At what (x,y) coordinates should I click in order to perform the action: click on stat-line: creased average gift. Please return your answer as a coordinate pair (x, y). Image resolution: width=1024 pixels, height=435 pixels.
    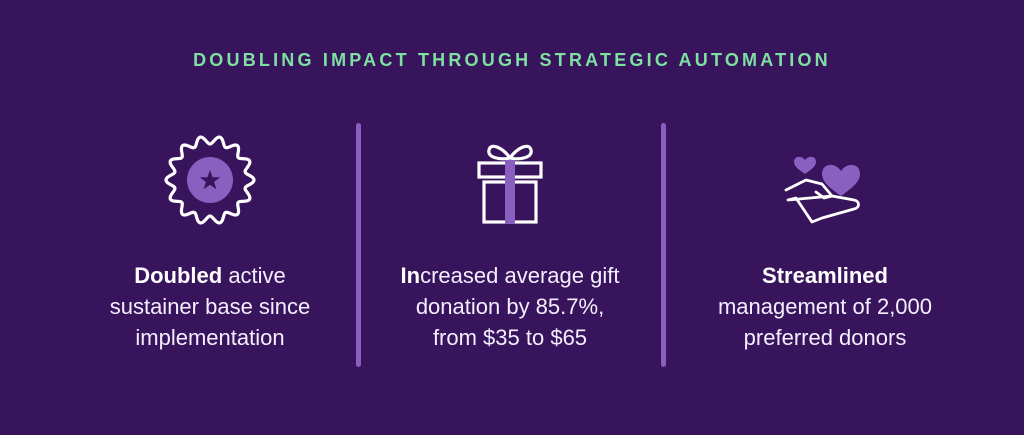
    Looking at the image, I should click on (520, 275).